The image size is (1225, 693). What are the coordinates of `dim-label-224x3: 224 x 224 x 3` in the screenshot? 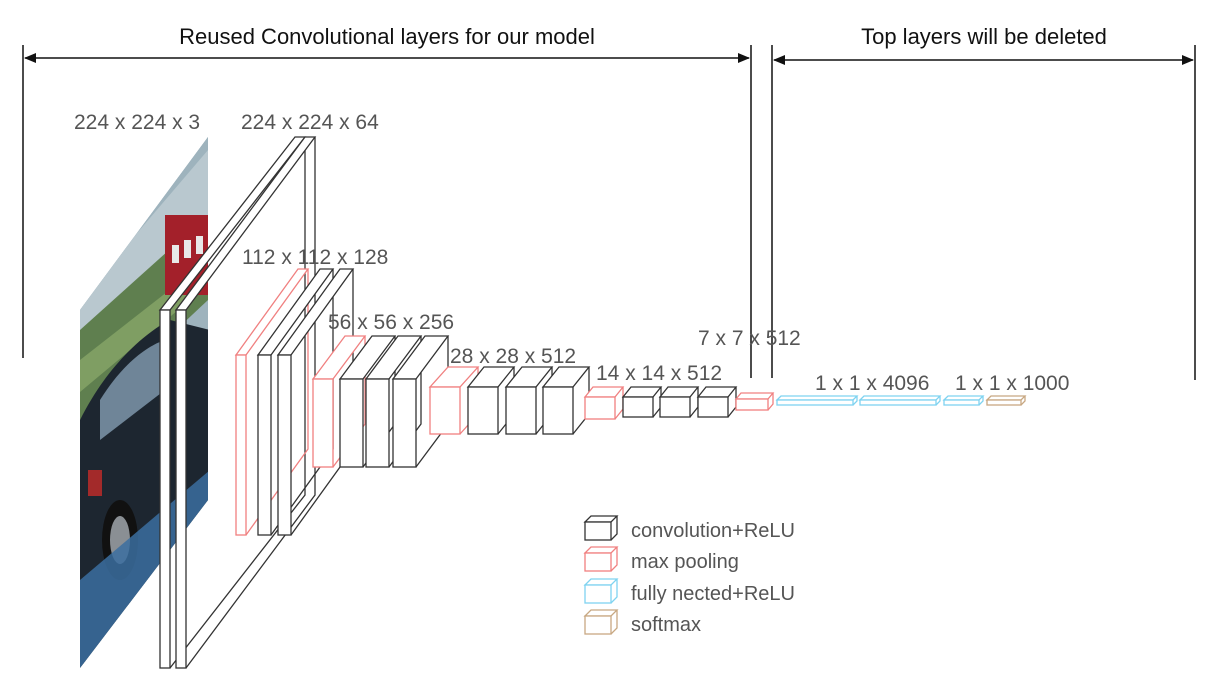 It's located at (137, 122).